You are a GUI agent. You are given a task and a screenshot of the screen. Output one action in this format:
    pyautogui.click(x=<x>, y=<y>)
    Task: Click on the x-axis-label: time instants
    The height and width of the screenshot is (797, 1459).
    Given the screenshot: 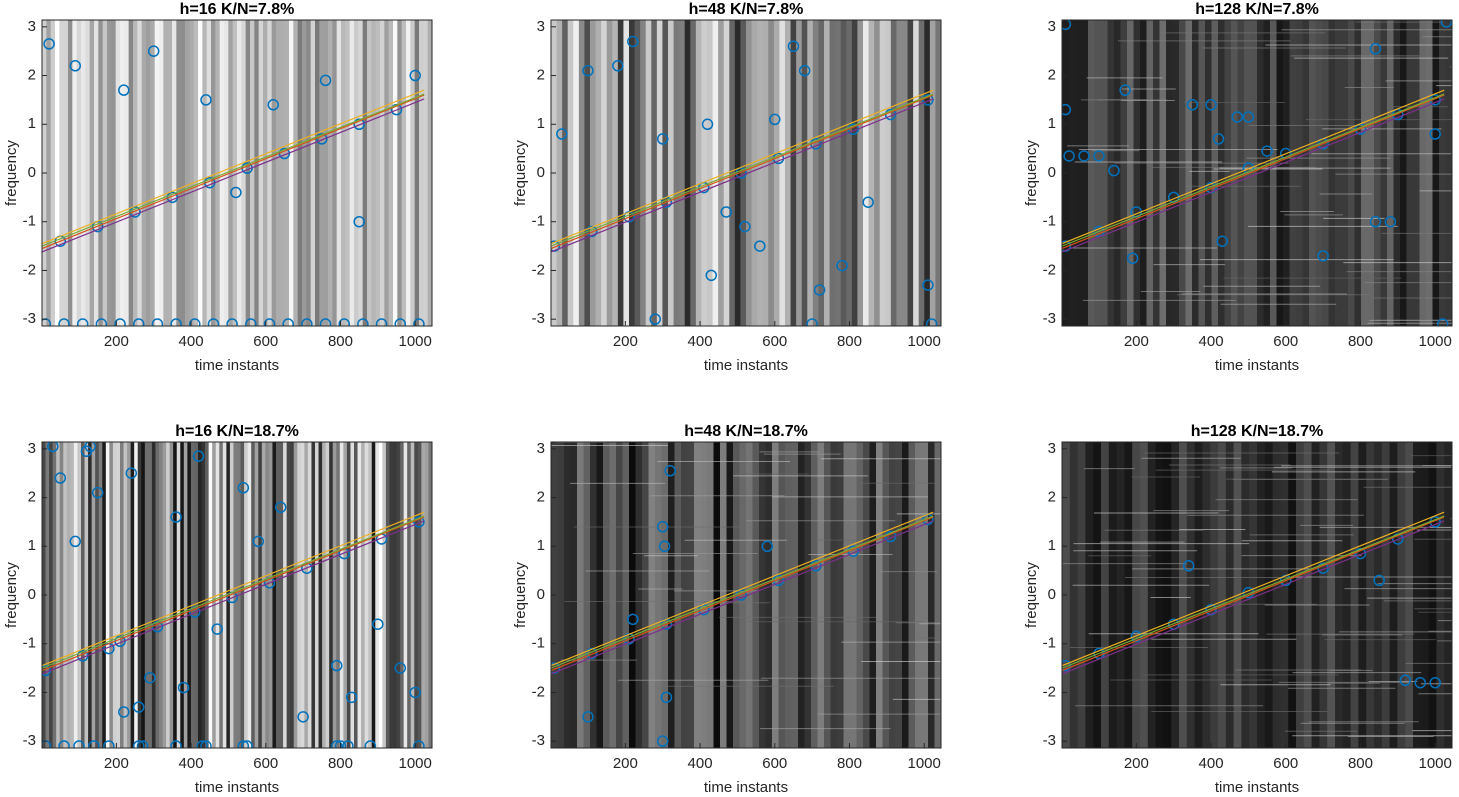 What is the action you would take?
    pyautogui.click(x=1257, y=787)
    